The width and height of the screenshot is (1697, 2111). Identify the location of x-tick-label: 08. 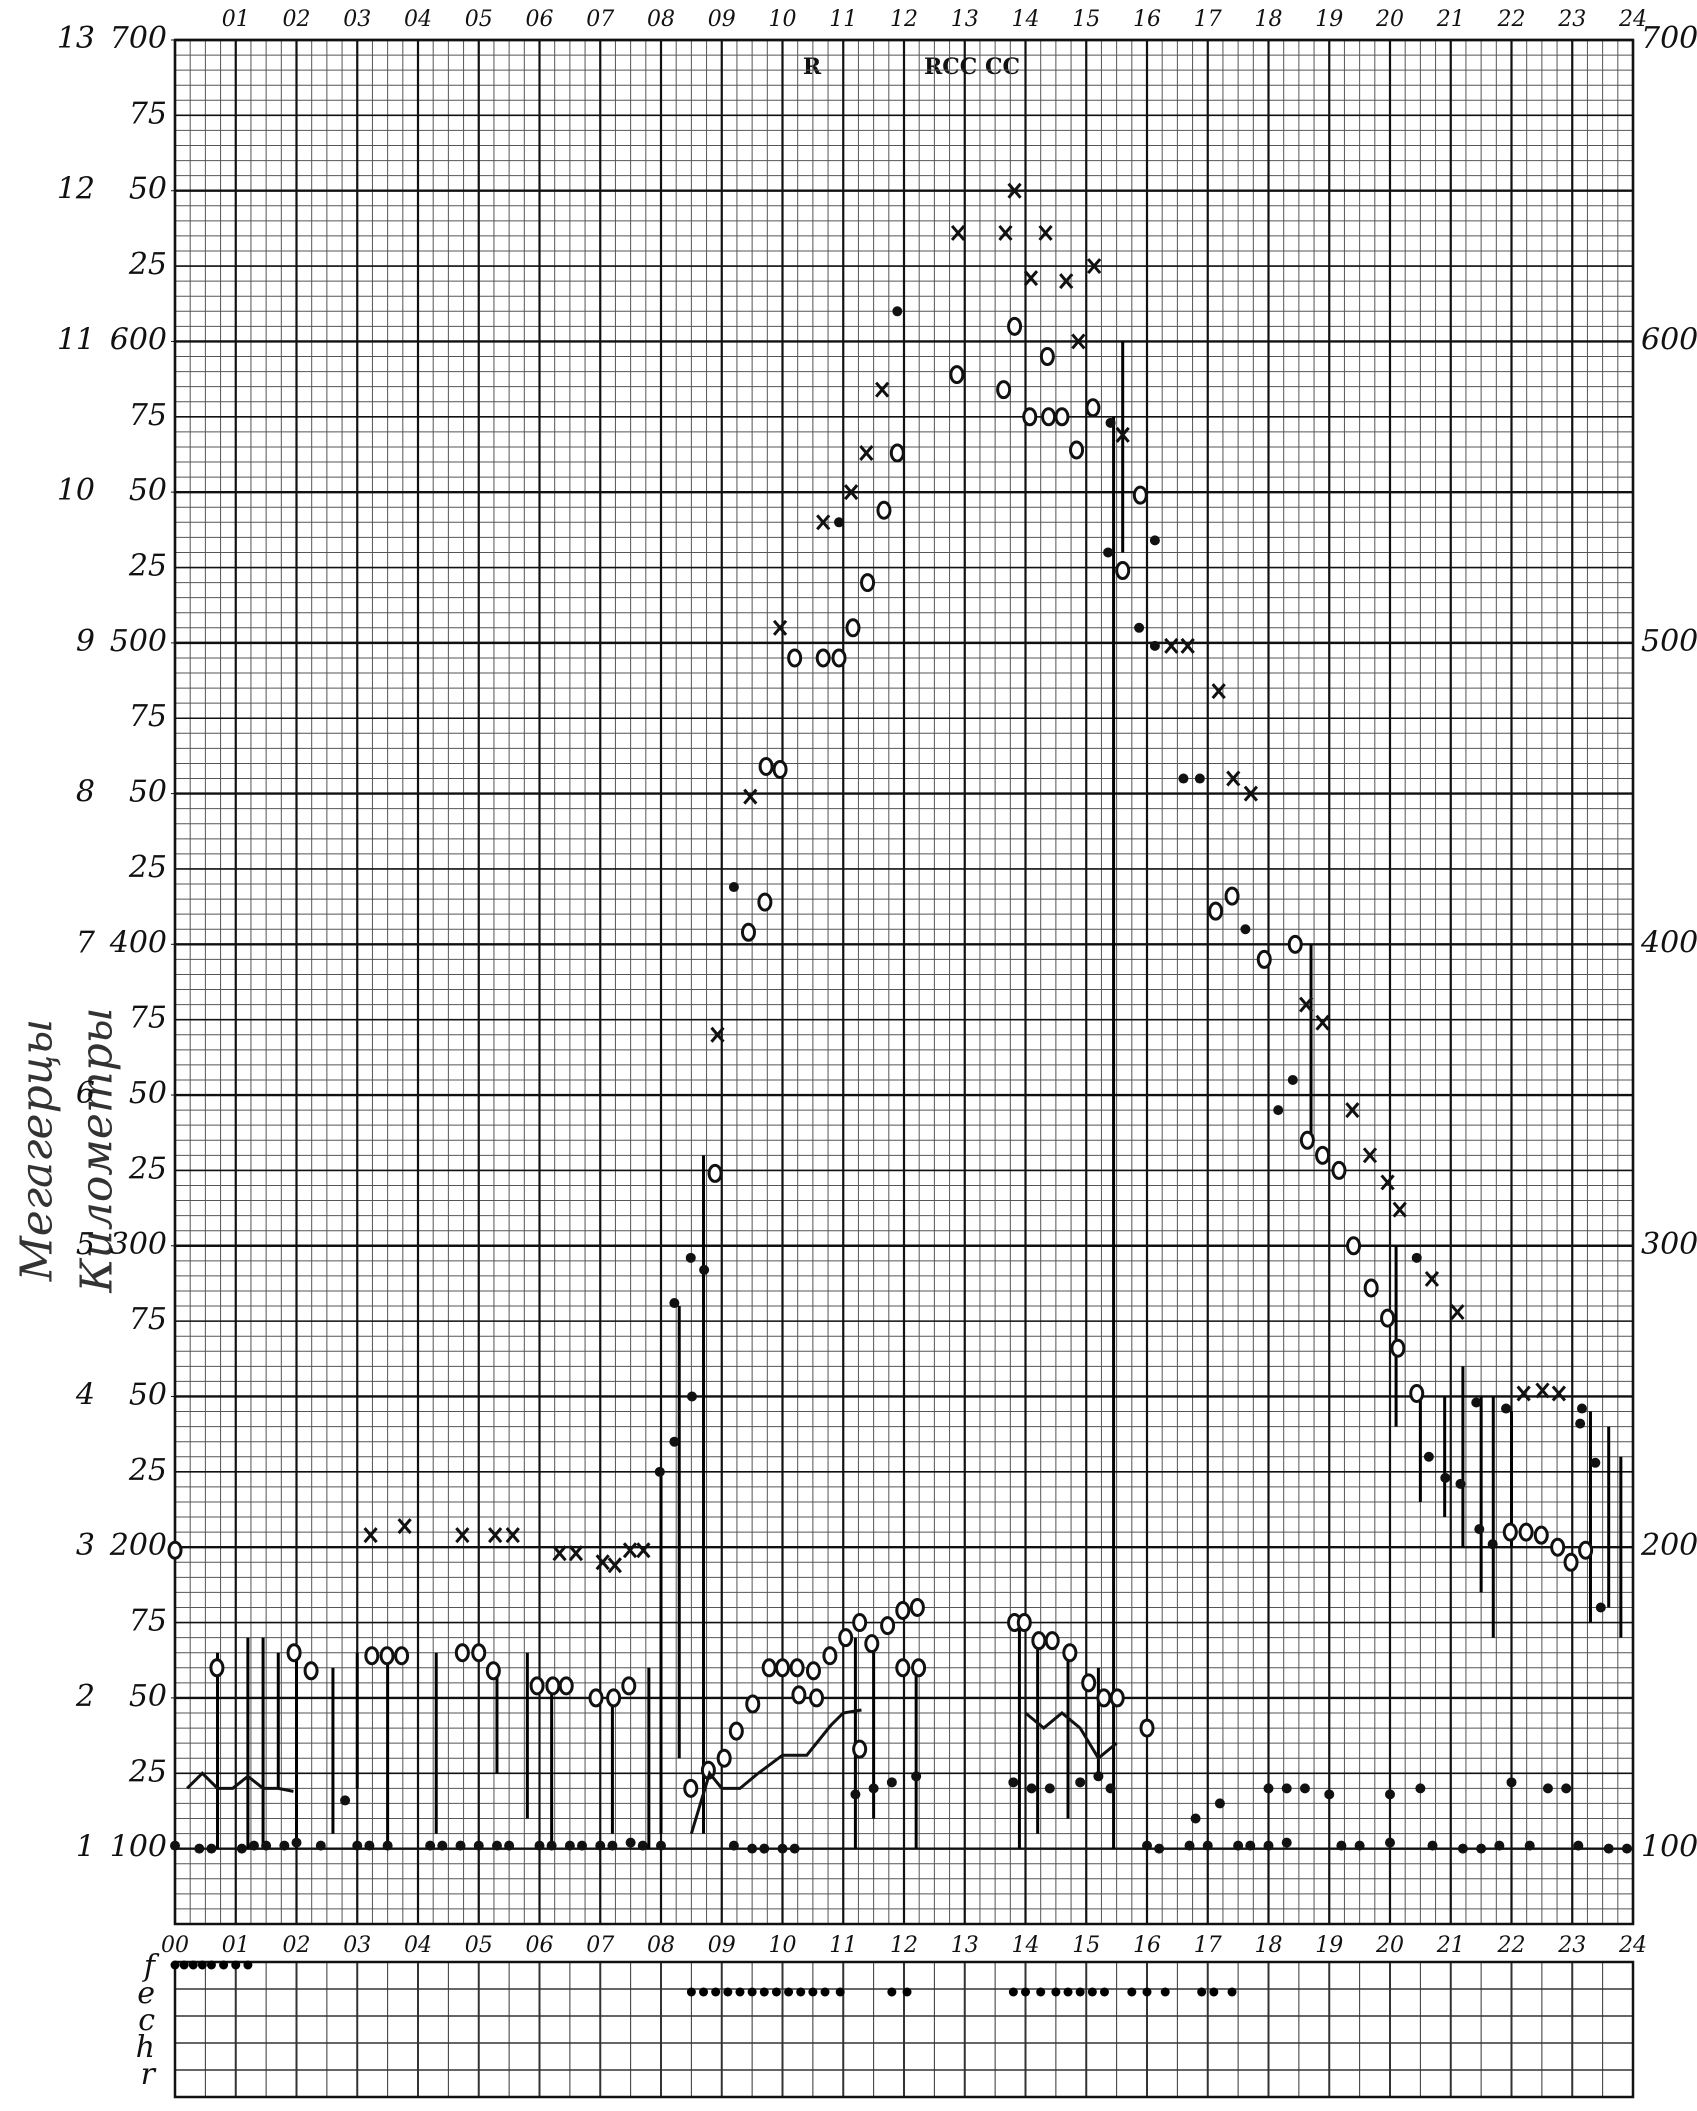
(661, 1945).